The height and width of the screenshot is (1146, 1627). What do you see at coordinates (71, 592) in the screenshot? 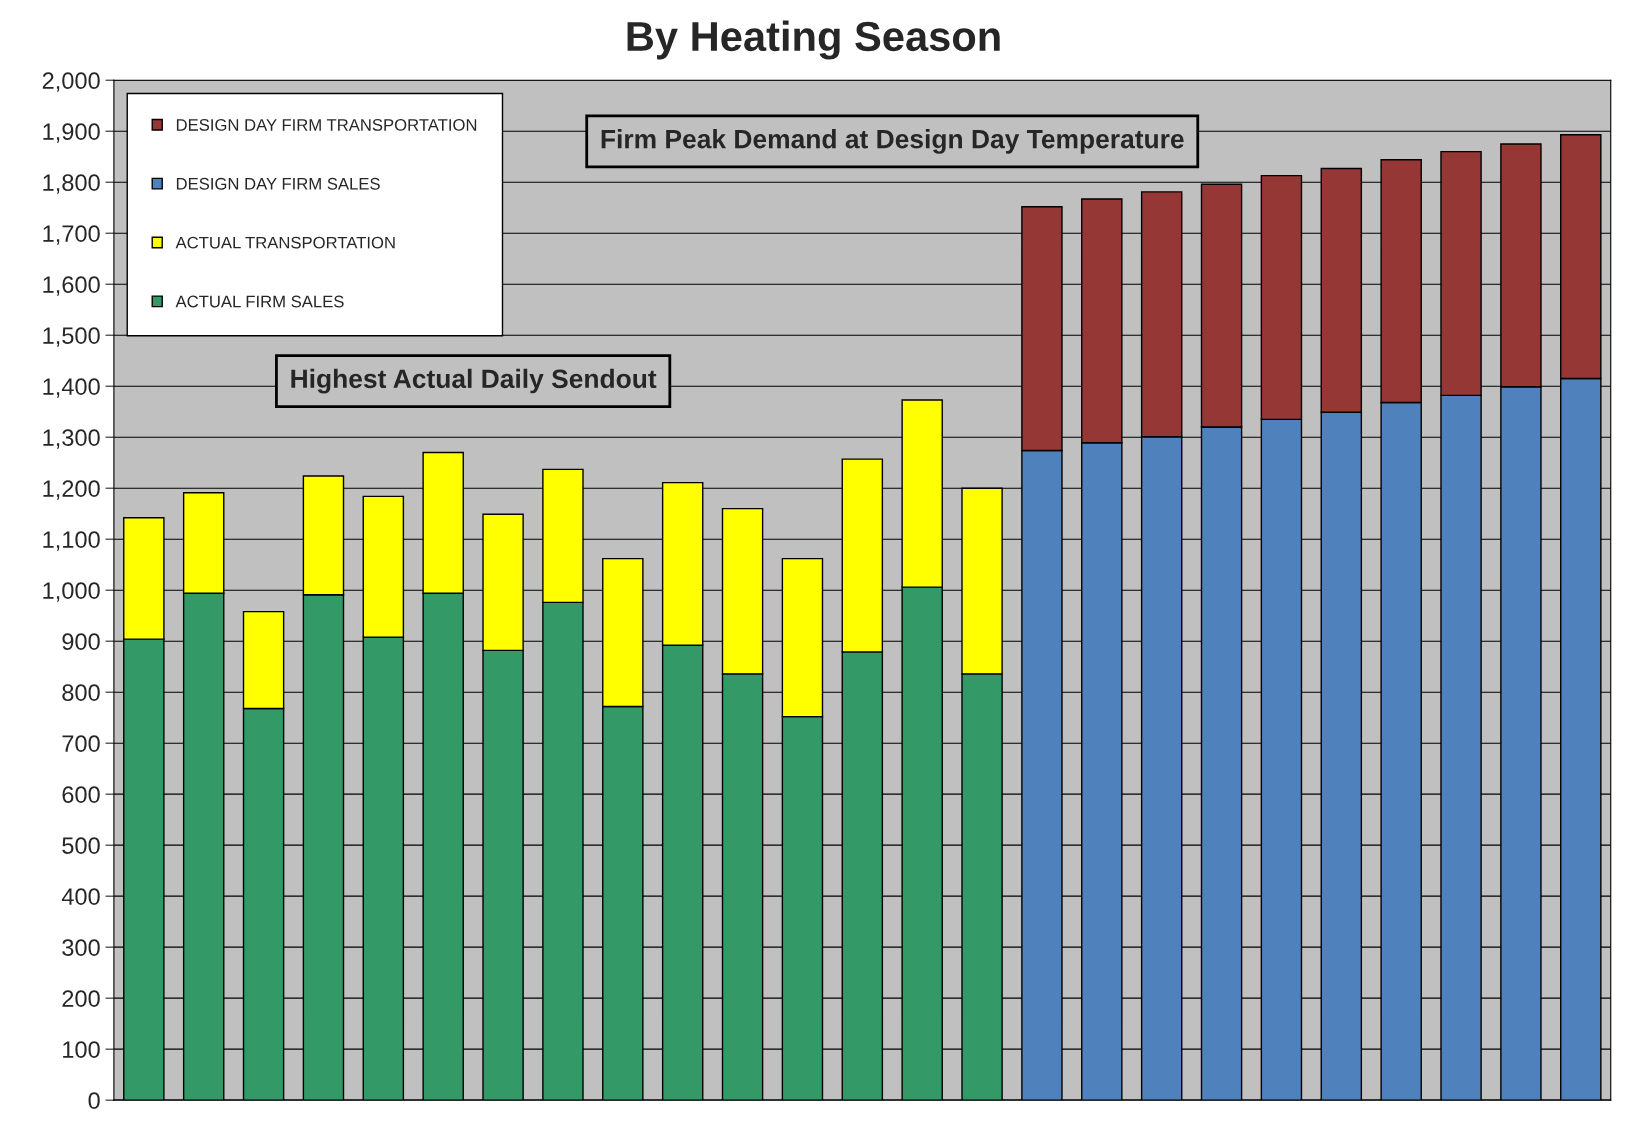
I see `y-tick-label: 1,000` at bounding box center [71, 592].